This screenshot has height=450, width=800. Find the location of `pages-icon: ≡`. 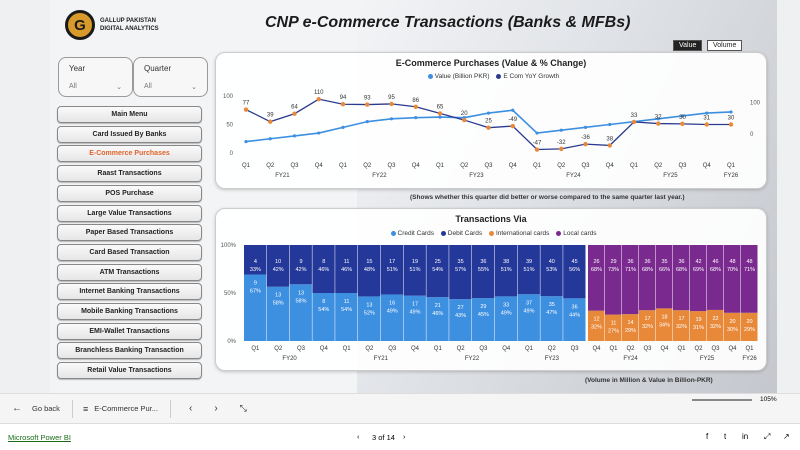

pages-icon: ≡ is located at coordinates (85, 408).